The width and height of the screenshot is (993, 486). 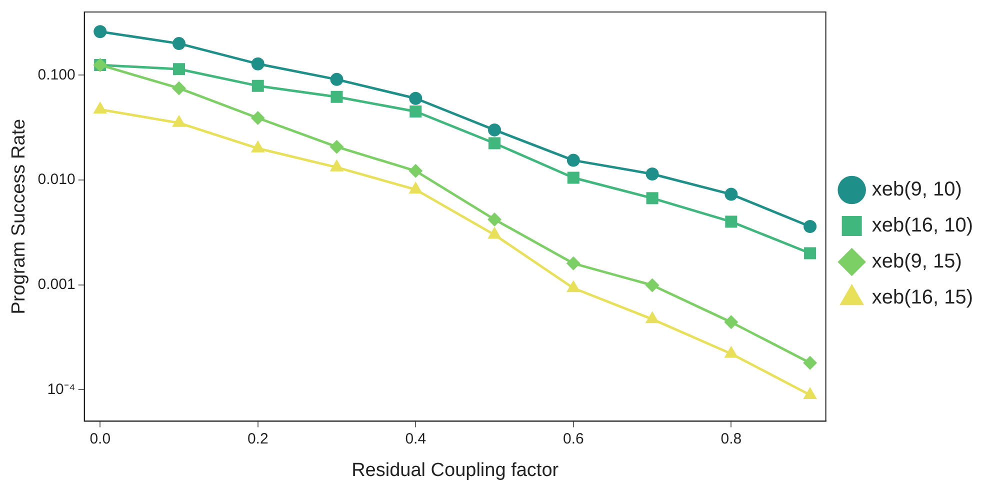 What do you see at coordinates (456, 470) in the screenshot?
I see `x-axis-title: Residual Coupling factor` at bounding box center [456, 470].